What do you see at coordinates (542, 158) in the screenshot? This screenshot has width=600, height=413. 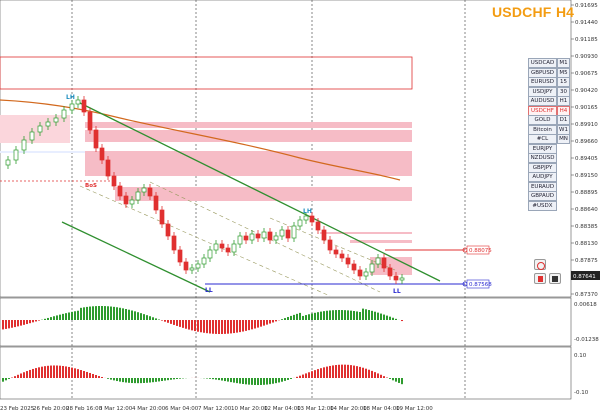 I see `symbol-button-nzdusd: NZDUSD` at bounding box center [542, 158].